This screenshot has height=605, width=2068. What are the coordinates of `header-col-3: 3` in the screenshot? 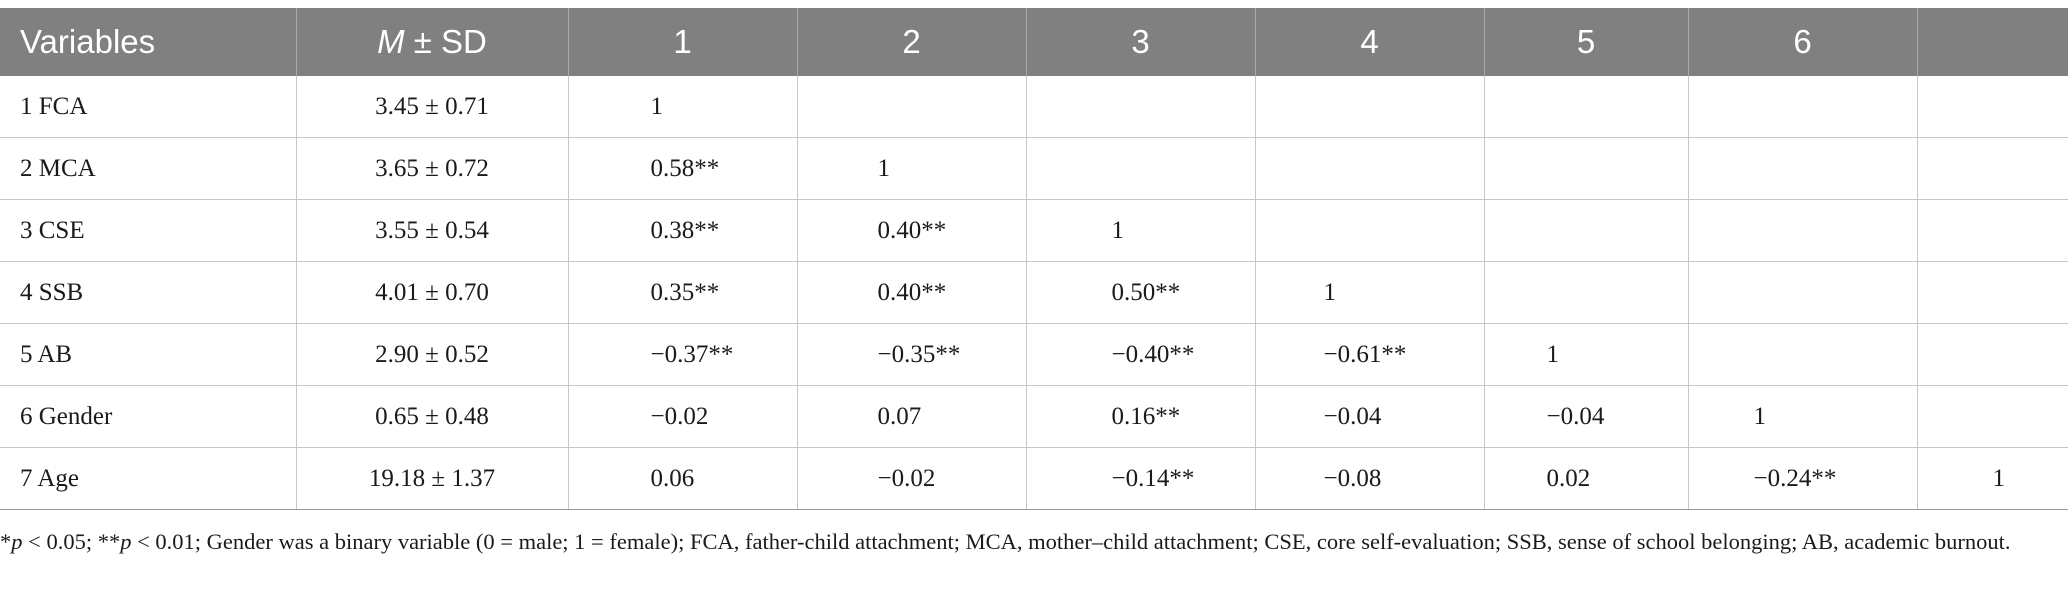 It's located at (1140, 42).